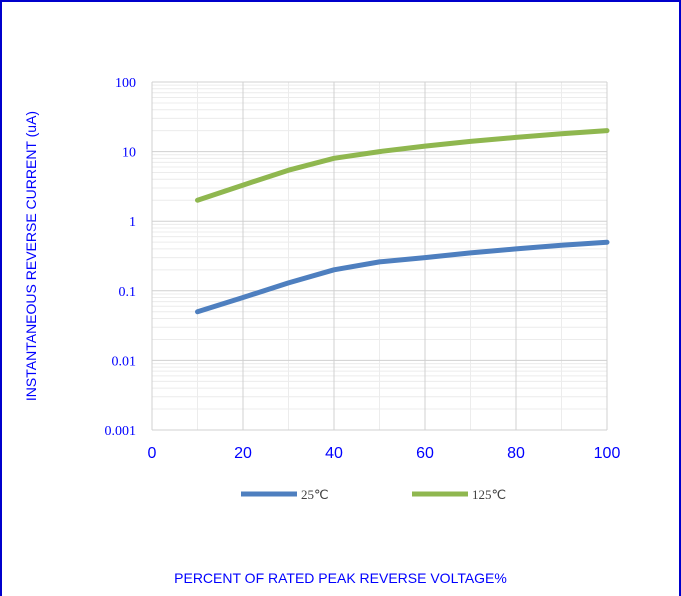  Describe the element at coordinates (340, 578) in the screenshot. I see `x-axis-title: PERCENT OF RATED PEAK REVERSE VOLTAGE%` at that location.